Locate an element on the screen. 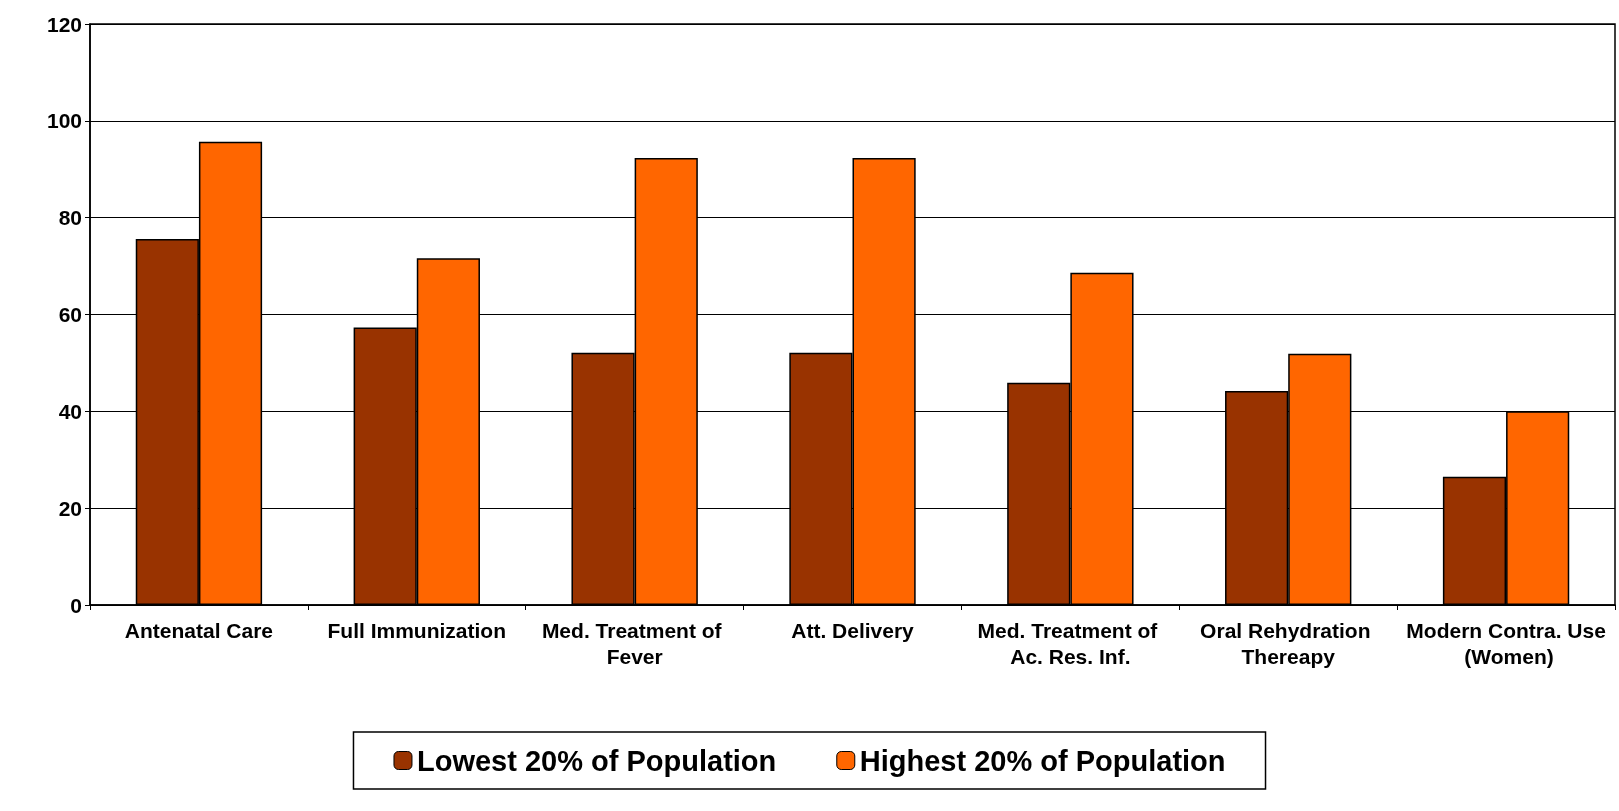 Image resolution: width=1619 pixels, height=811 pixels. y-tick-label: 100 is located at coordinates (64, 121).